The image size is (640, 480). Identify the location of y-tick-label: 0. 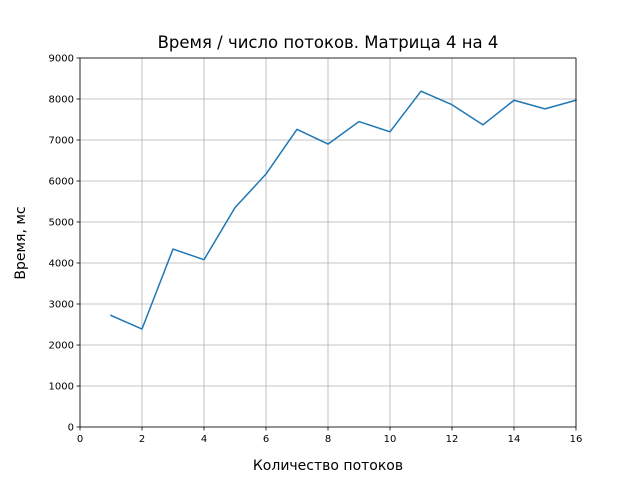
(71, 428).